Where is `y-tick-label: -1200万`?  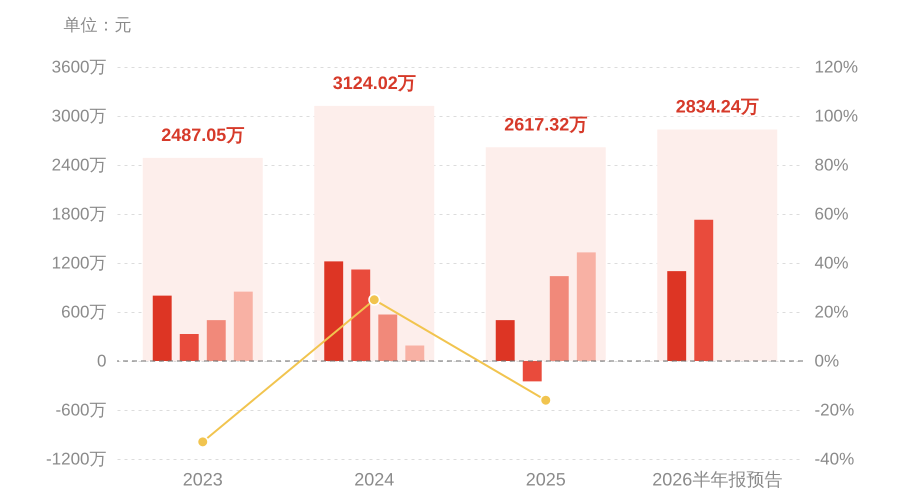
y-tick-label: -1200万 is located at coordinates (76, 459).